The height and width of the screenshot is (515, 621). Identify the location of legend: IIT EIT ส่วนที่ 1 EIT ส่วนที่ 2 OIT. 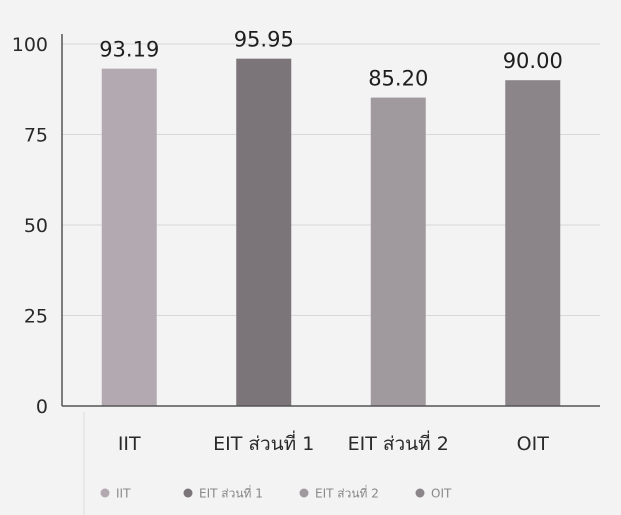
(276, 493).